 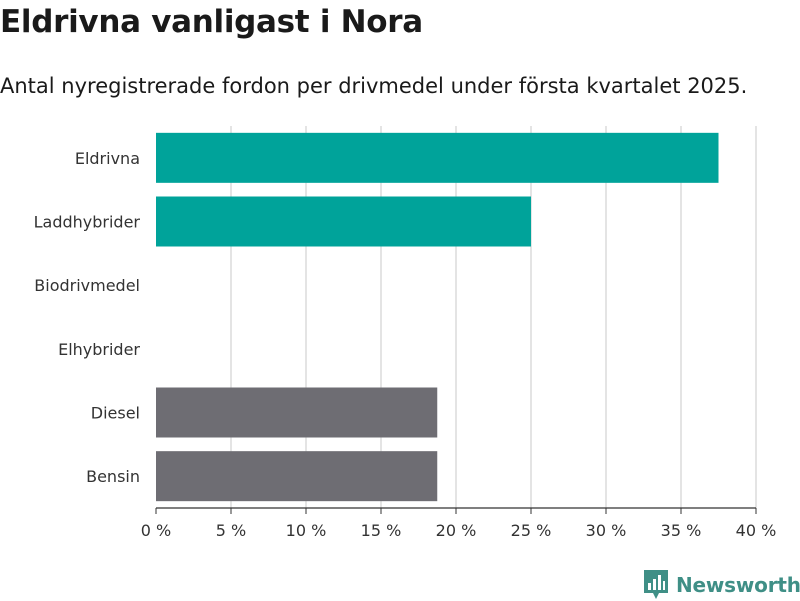 I want to click on category-label: Eldrivna, so click(x=107, y=158).